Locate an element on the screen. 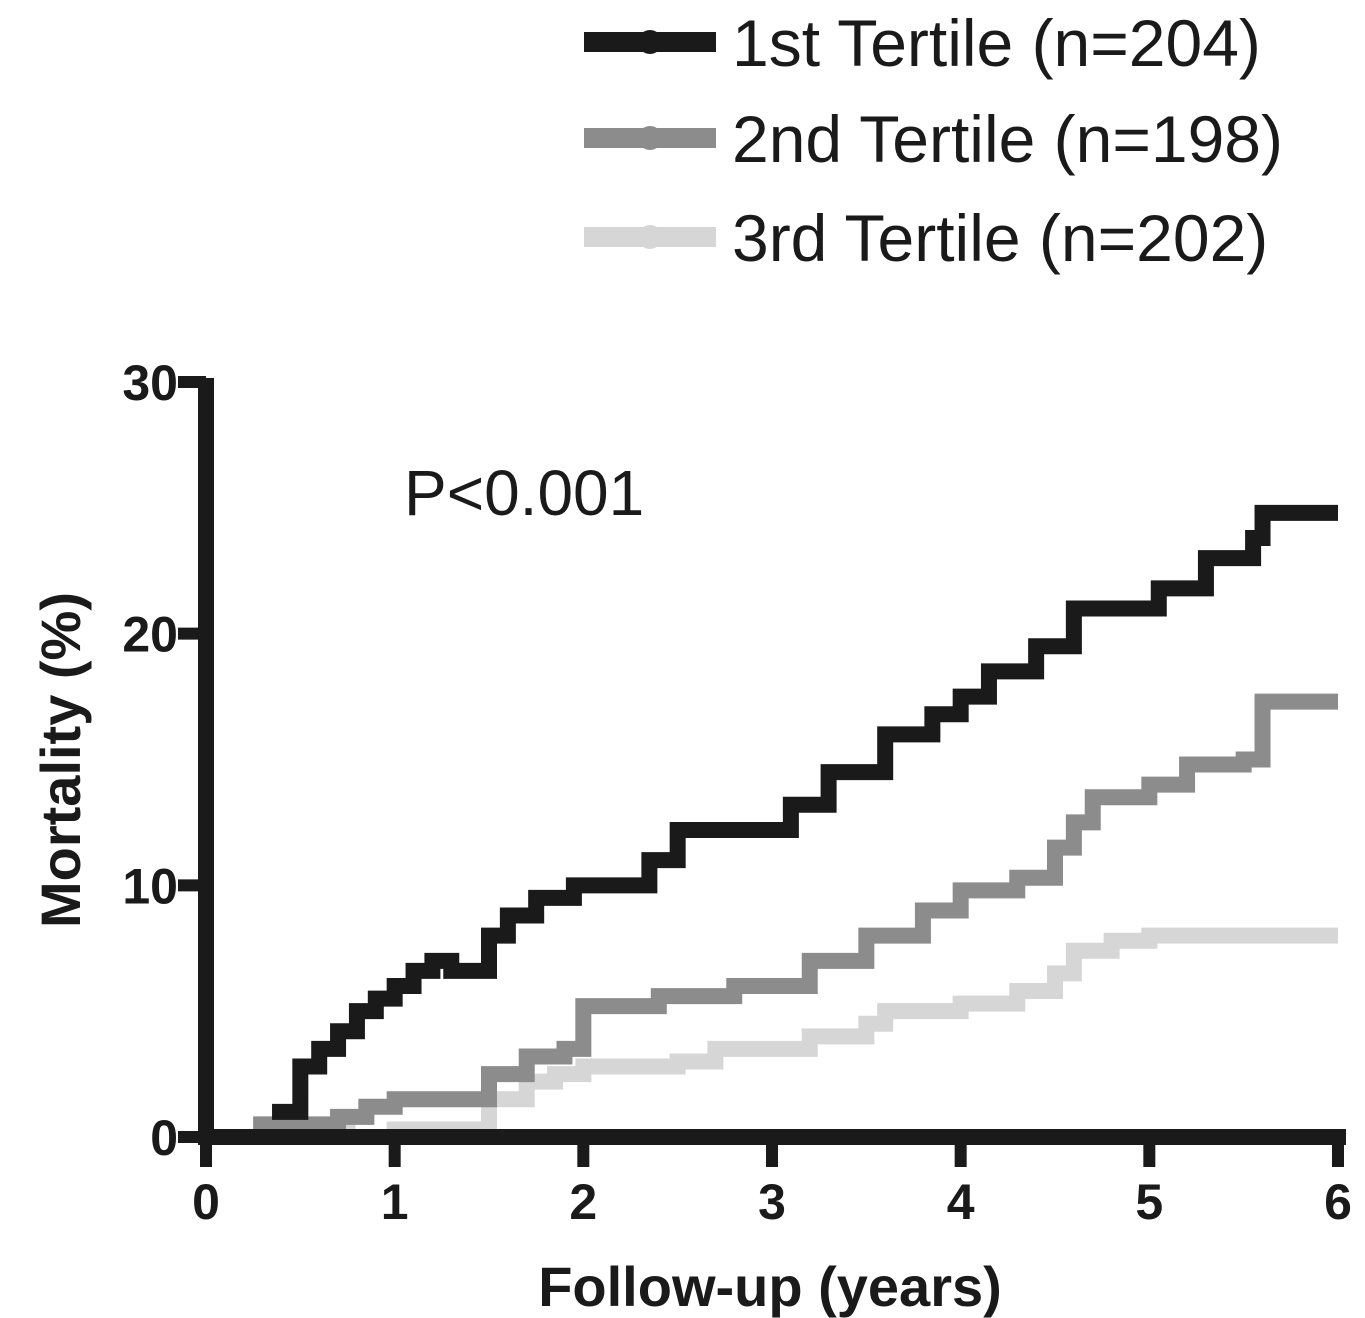  legend-item-1: 1st Tertile (n=204) is located at coordinates (922, 43).